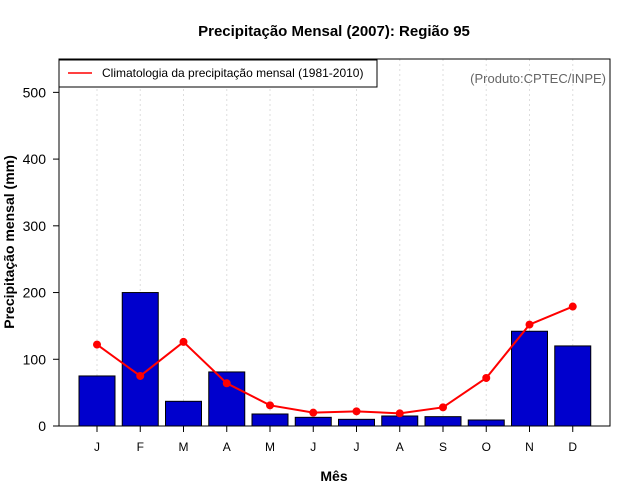 The height and width of the screenshot is (500, 640). What do you see at coordinates (333, 476) in the screenshot?
I see `x-axis-label: Mês` at bounding box center [333, 476].